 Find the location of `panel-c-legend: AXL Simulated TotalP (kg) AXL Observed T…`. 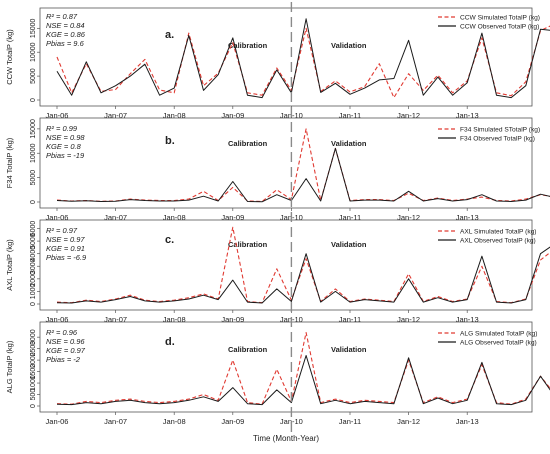

panel-c-legend: AXL Simulated TotalP (kg) AXL Observed T… is located at coordinates (487, 237).